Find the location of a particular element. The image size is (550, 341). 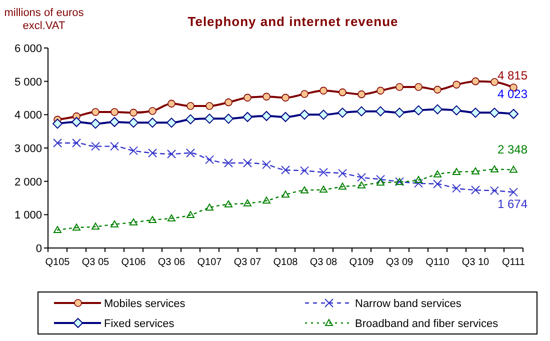

data-label: 1 674 is located at coordinates (512, 204).